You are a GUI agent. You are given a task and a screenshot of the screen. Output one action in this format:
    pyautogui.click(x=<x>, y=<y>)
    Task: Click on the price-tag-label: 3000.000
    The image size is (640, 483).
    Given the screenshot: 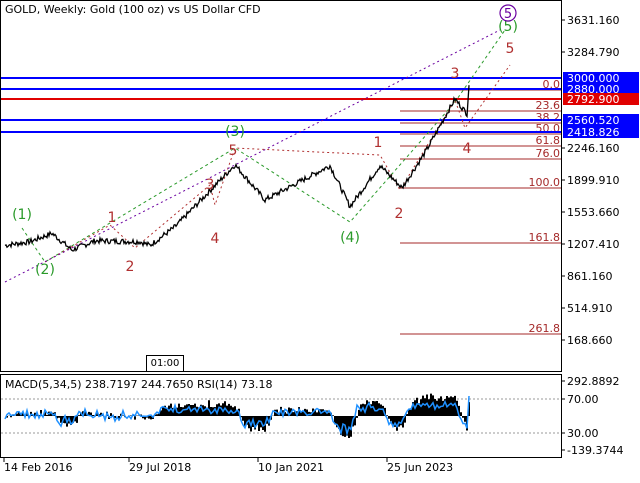 What is the action you would take?
    pyautogui.click(x=593, y=78)
    